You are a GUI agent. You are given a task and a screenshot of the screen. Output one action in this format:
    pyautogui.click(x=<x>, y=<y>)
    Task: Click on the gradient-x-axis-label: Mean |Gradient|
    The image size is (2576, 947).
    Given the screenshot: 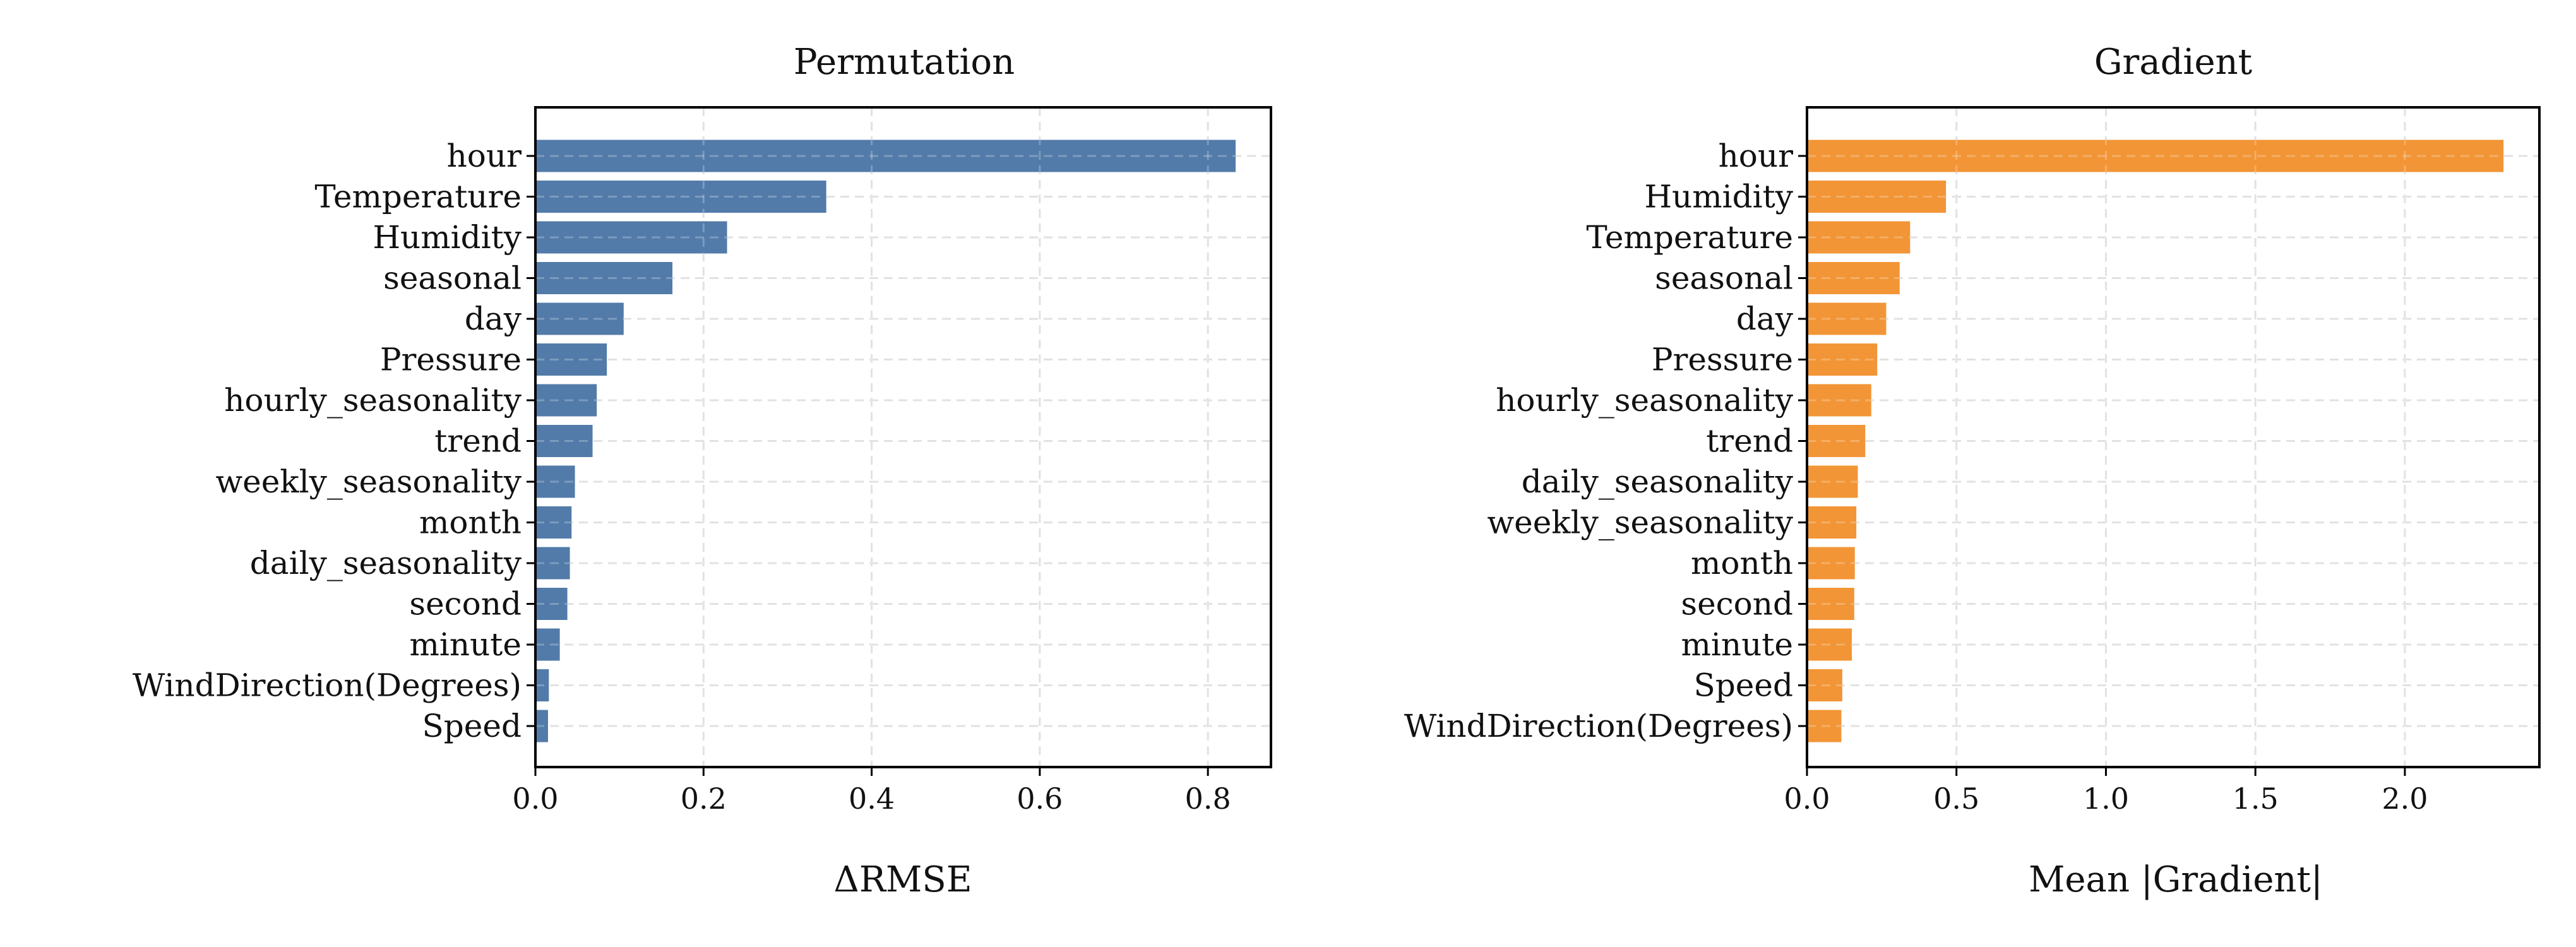 What is the action you would take?
    pyautogui.click(x=2176, y=879)
    